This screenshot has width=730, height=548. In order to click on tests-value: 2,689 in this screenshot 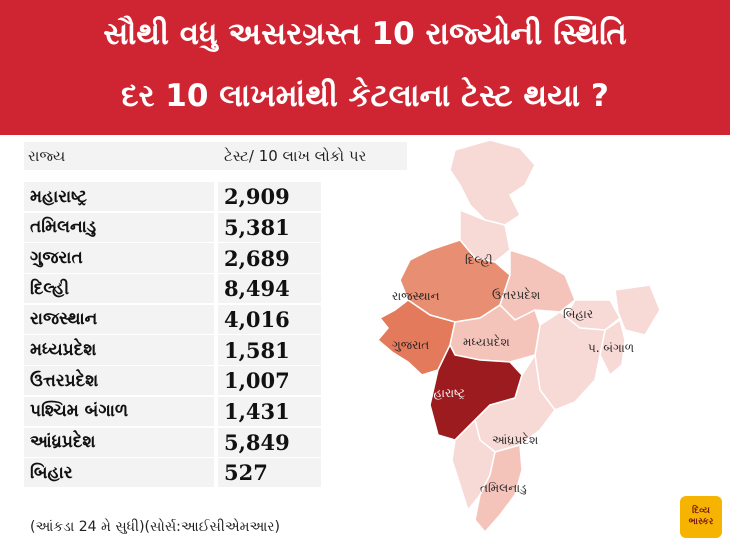, I will do `click(269, 258)`.